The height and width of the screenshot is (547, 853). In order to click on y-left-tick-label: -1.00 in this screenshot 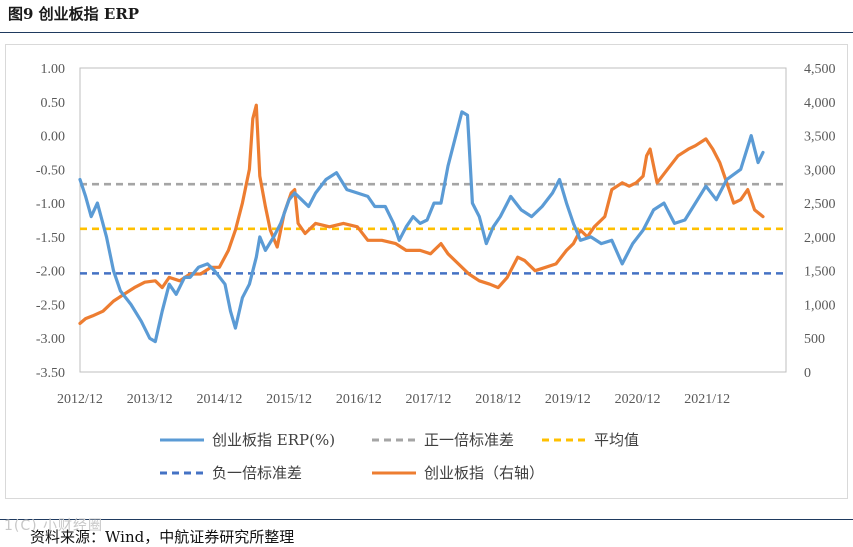, I will do `click(50, 204)`.